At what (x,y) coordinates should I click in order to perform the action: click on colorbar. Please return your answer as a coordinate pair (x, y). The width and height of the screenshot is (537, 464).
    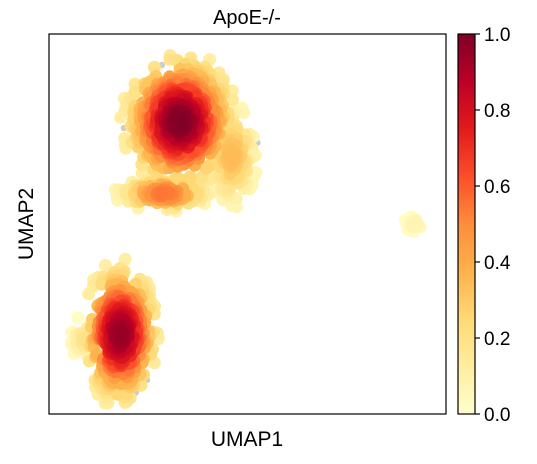
    Looking at the image, I should click on (466, 224).